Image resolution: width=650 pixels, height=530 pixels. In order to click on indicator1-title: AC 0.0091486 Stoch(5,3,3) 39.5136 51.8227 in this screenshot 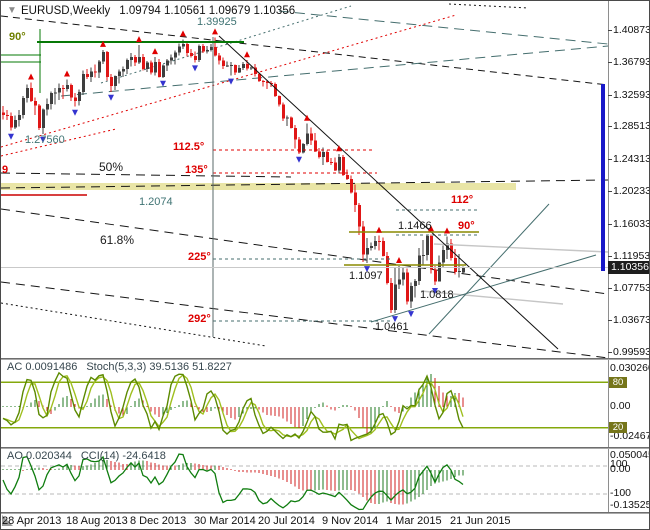, I will do `click(124, 367)`.